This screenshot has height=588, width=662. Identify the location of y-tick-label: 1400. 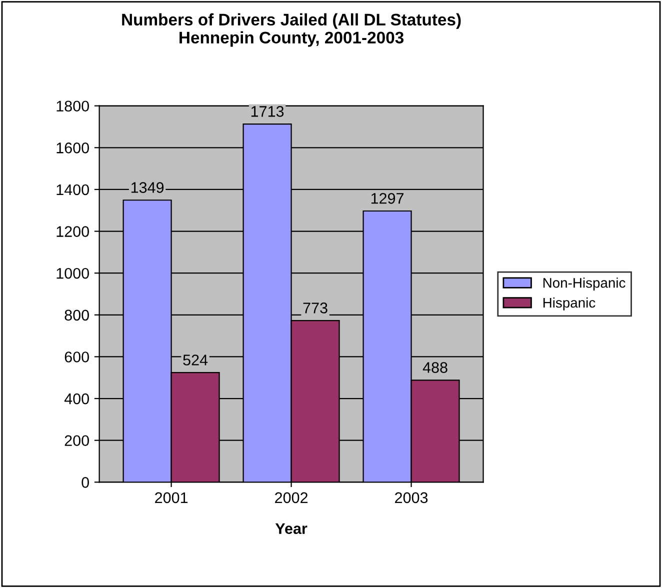
(72, 190).